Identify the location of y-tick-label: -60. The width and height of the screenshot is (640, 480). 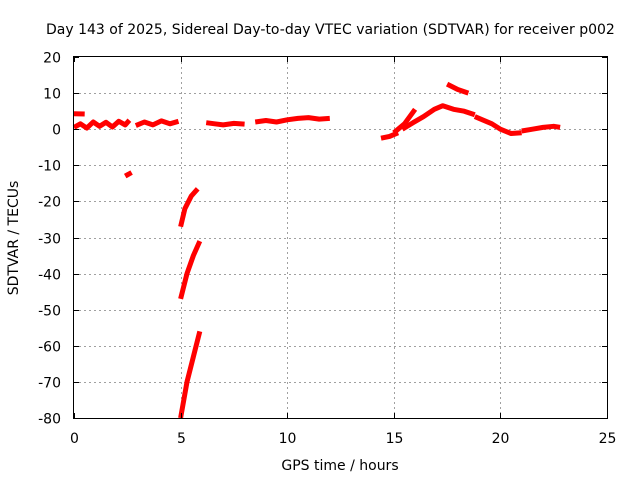
(49, 348).